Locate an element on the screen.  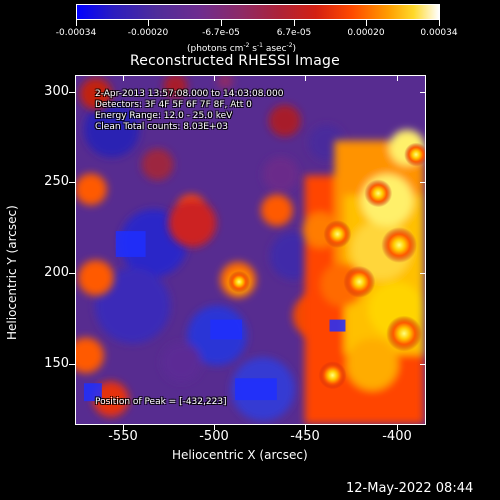
clean-counts-label: Clean Total counts: 8.03E+03 is located at coordinates (161, 127).